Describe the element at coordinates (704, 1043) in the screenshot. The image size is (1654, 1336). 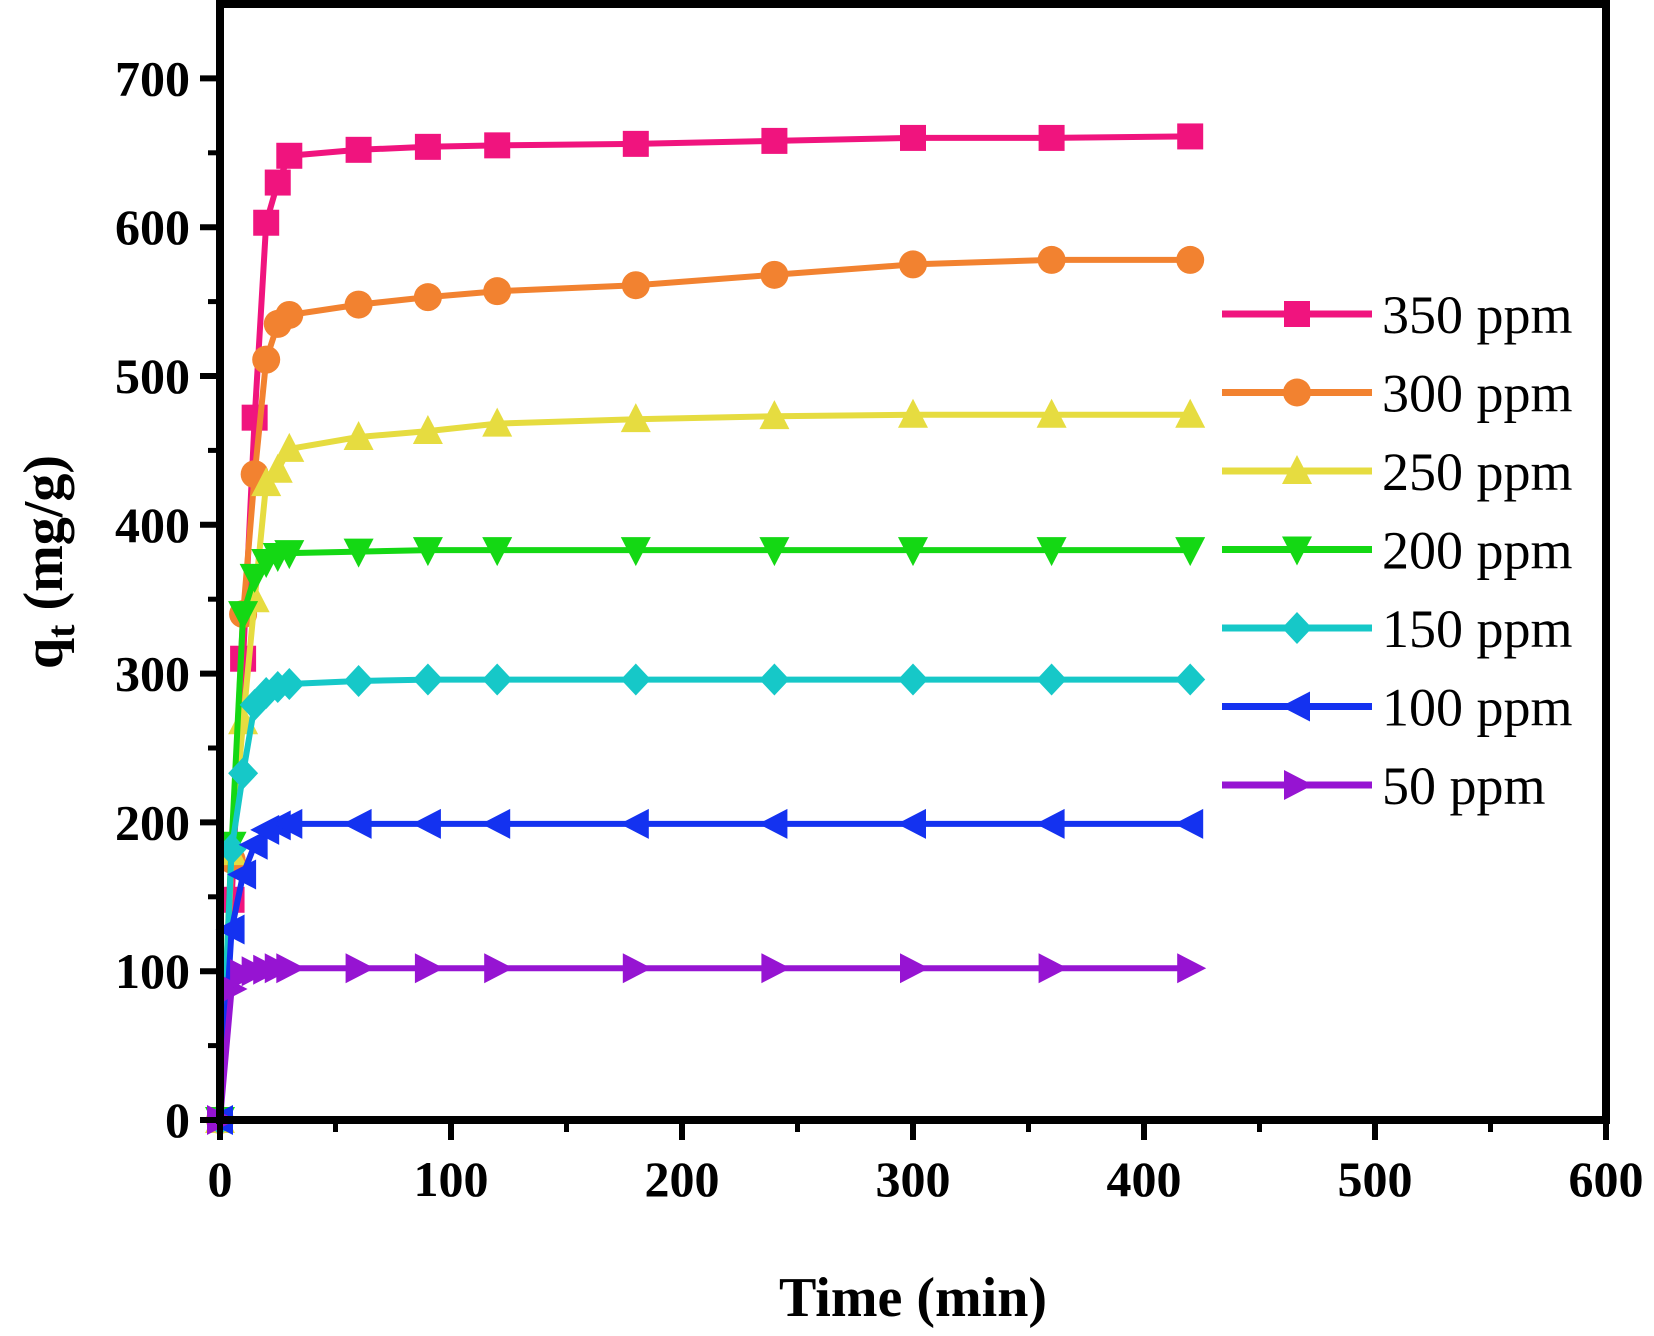
I see `series-line-50-ppm` at that location.